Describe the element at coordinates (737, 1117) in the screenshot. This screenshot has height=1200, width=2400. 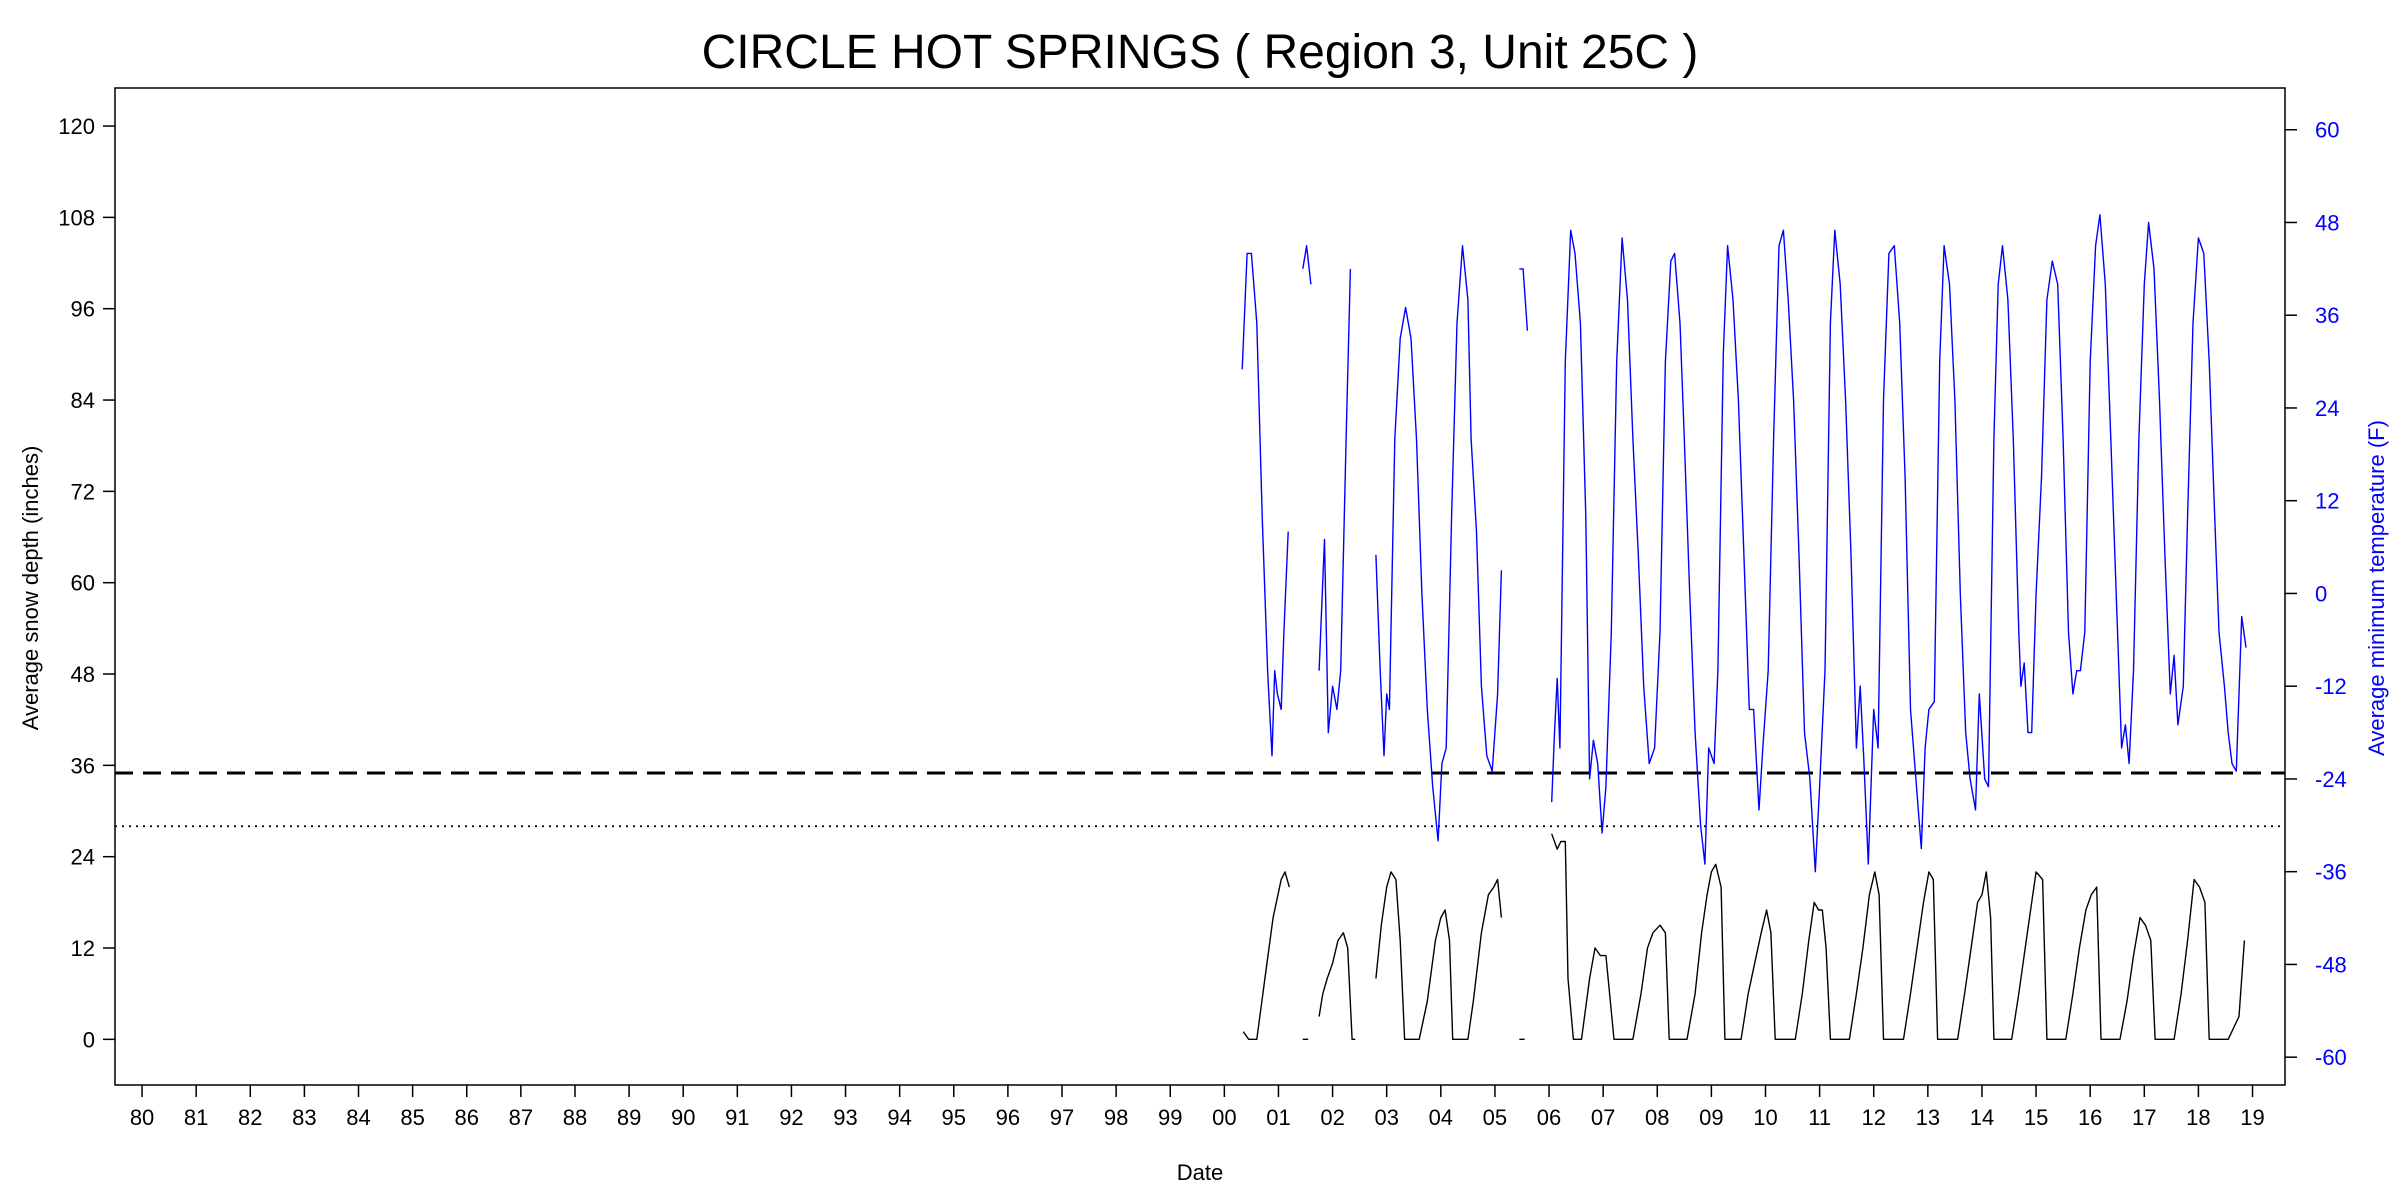
I see `x-tick-label: 91` at that location.